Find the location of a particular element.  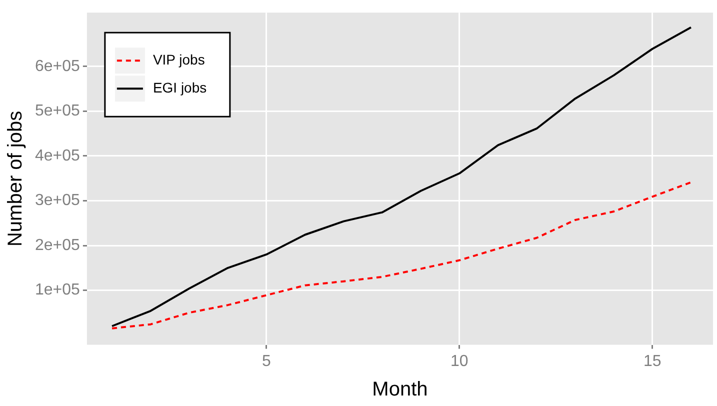

x-tick-label: 5 is located at coordinates (266, 361).